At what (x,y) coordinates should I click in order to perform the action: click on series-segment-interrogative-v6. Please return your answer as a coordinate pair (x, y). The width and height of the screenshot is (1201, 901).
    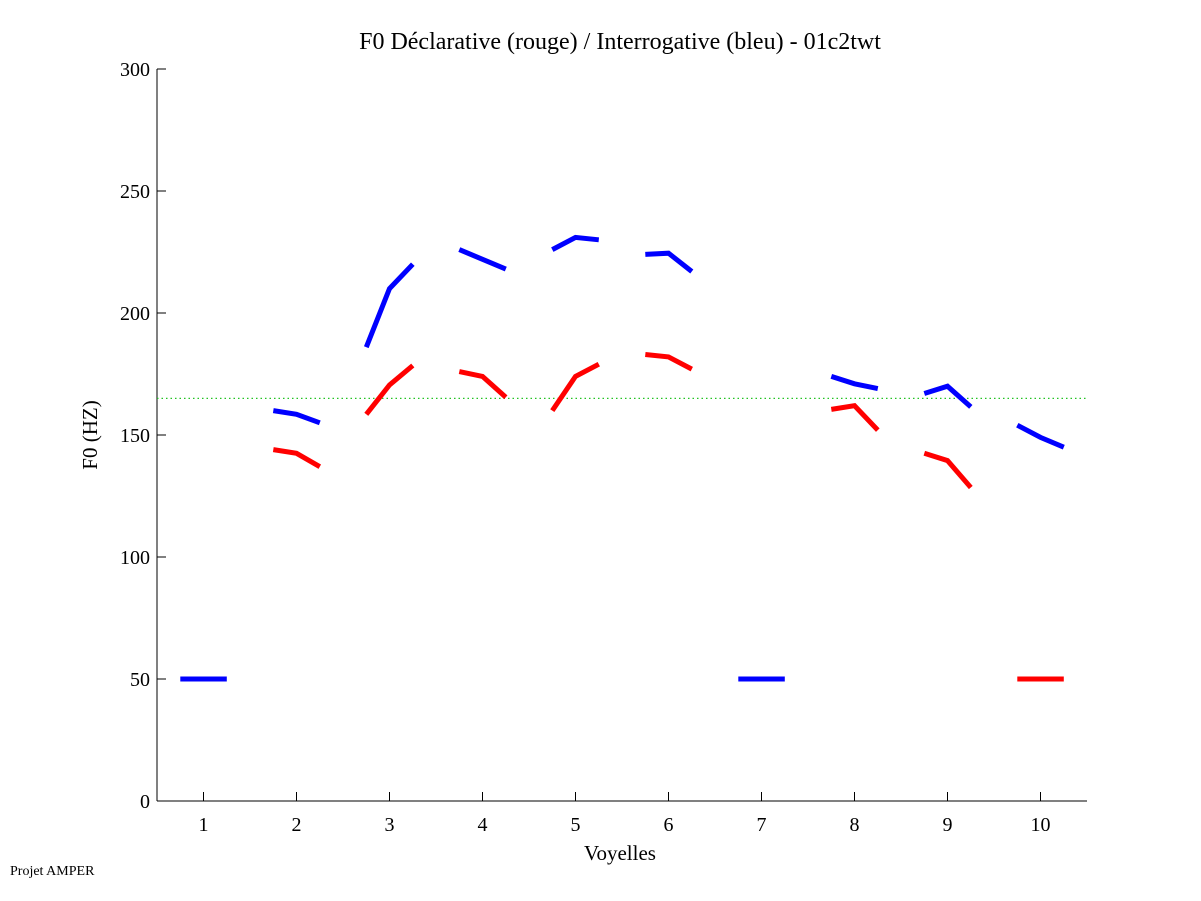
    Looking at the image, I should click on (669, 262).